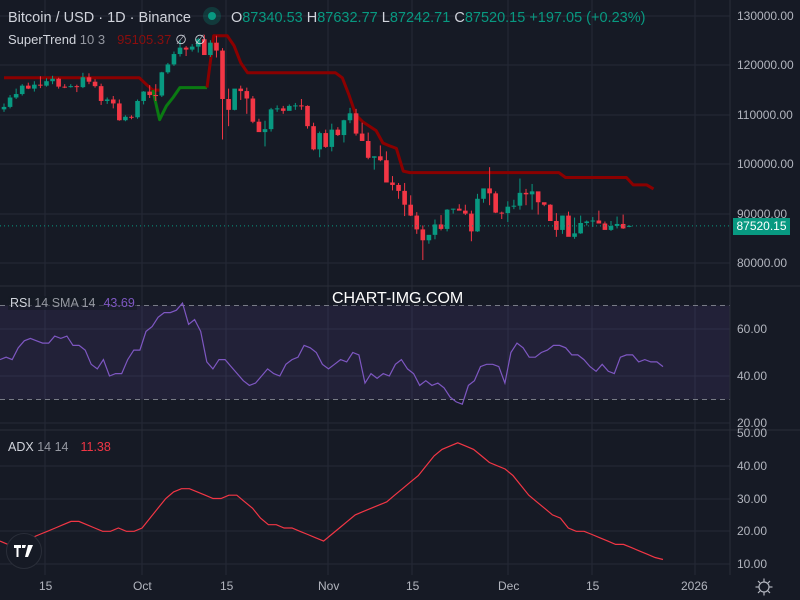 Image resolution: width=800 pixels, height=600 pixels. I want to click on high-value: 87632.77, so click(347, 18).